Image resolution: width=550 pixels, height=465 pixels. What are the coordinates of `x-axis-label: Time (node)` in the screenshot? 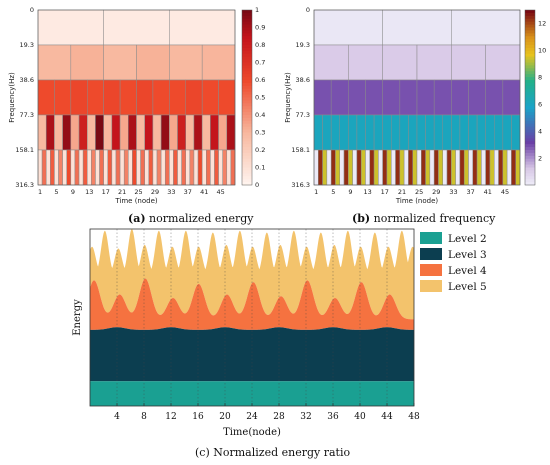 It's located at (136, 201).